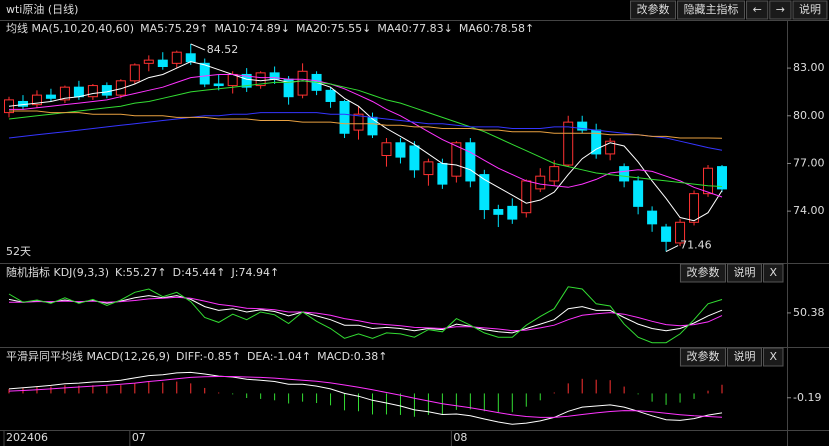 This screenshot has height=446, width=829. I want to click on legend-entry: MA5:75.29↑, so click(174, 28).